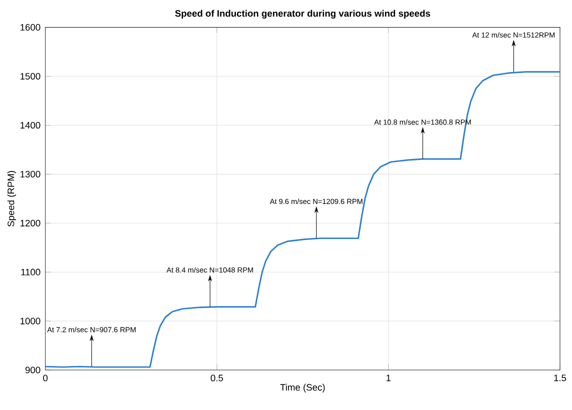 This screenshot has width=572, height=410. What do you see at coordinates (30, 125) in the screenshot?
I see `y-tick-label: 1400` at bounding box center [30, 125].